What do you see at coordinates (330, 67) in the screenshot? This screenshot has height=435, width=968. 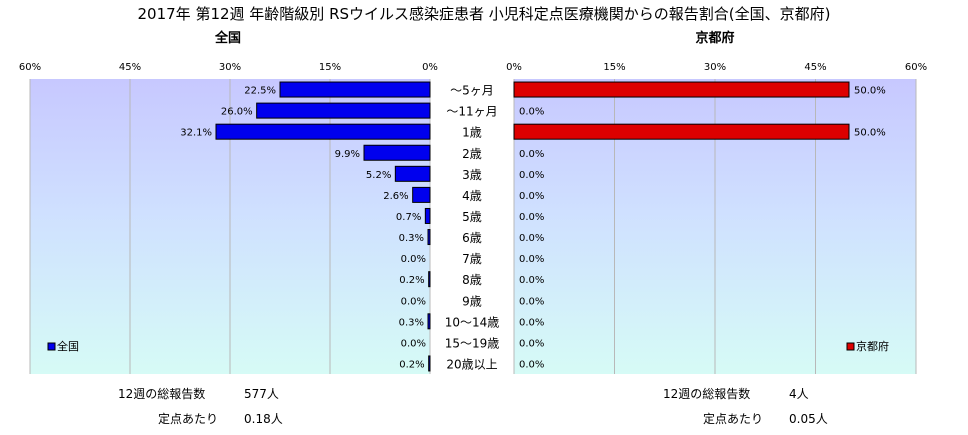 I see `national-tick-label: 15%` at bounding box center [330, 67].